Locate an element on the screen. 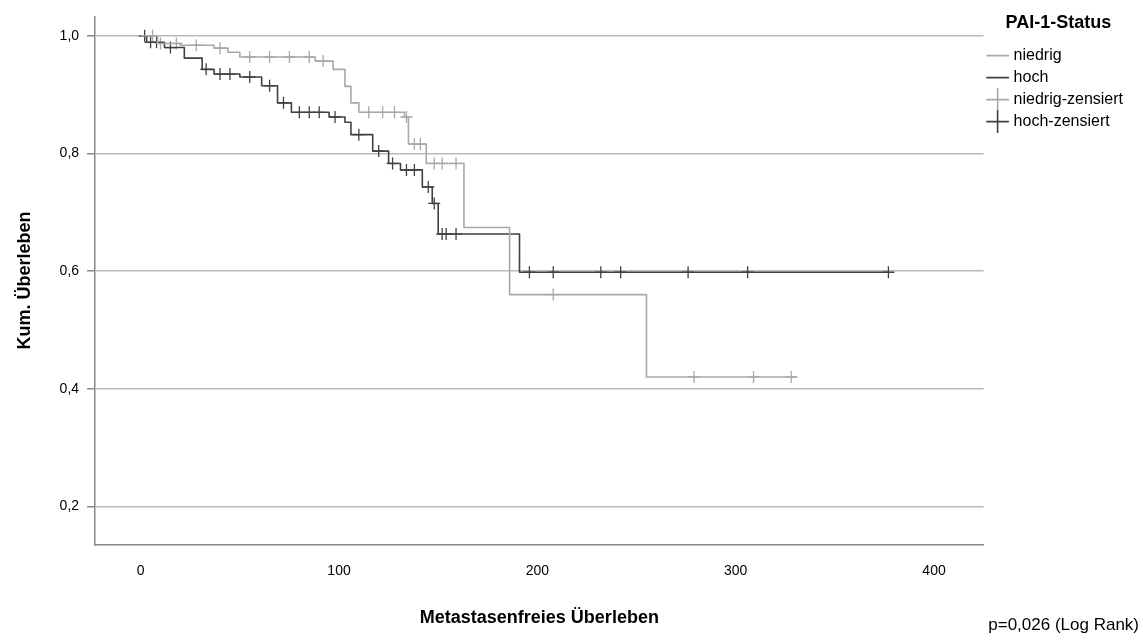 The width and height of the screenshot is (1143, 641). y-tick-label: 0,6 is located at coordinates (69, 269).